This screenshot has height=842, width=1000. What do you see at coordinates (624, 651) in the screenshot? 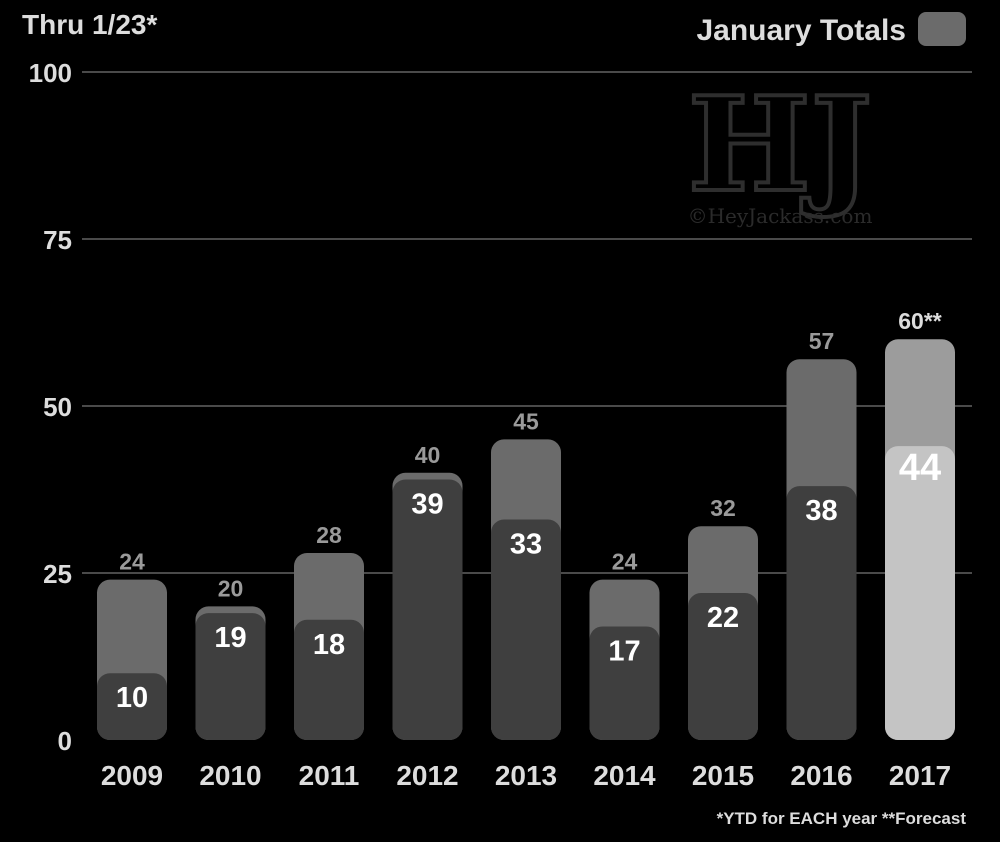
I see `ytd-value-label-2014: 17` at bounding box center [624, 651].